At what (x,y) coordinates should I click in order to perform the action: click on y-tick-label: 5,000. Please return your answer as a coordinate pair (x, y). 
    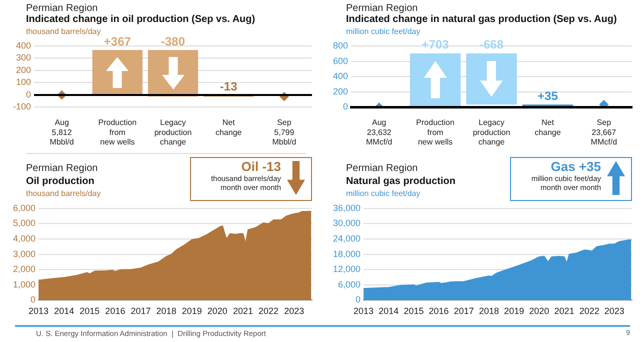
    Looking at the image, I should click on (24, 223).